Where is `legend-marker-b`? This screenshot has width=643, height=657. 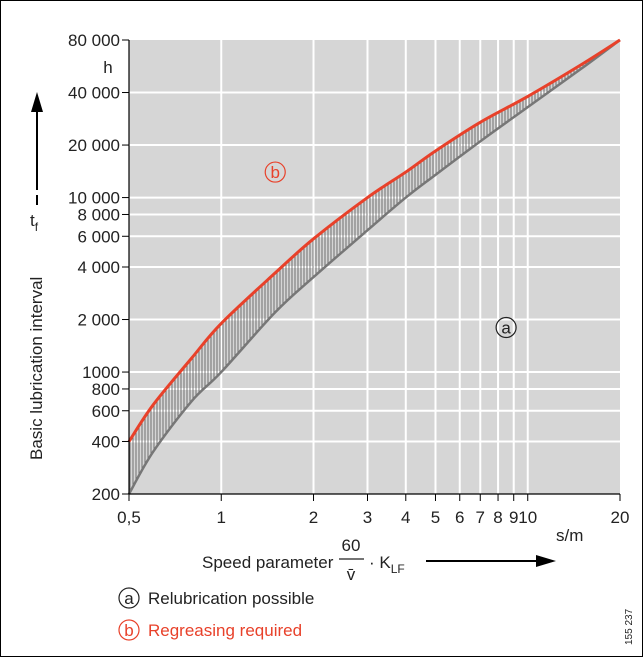
legend-marker-b is located at coordinates (129, 630).